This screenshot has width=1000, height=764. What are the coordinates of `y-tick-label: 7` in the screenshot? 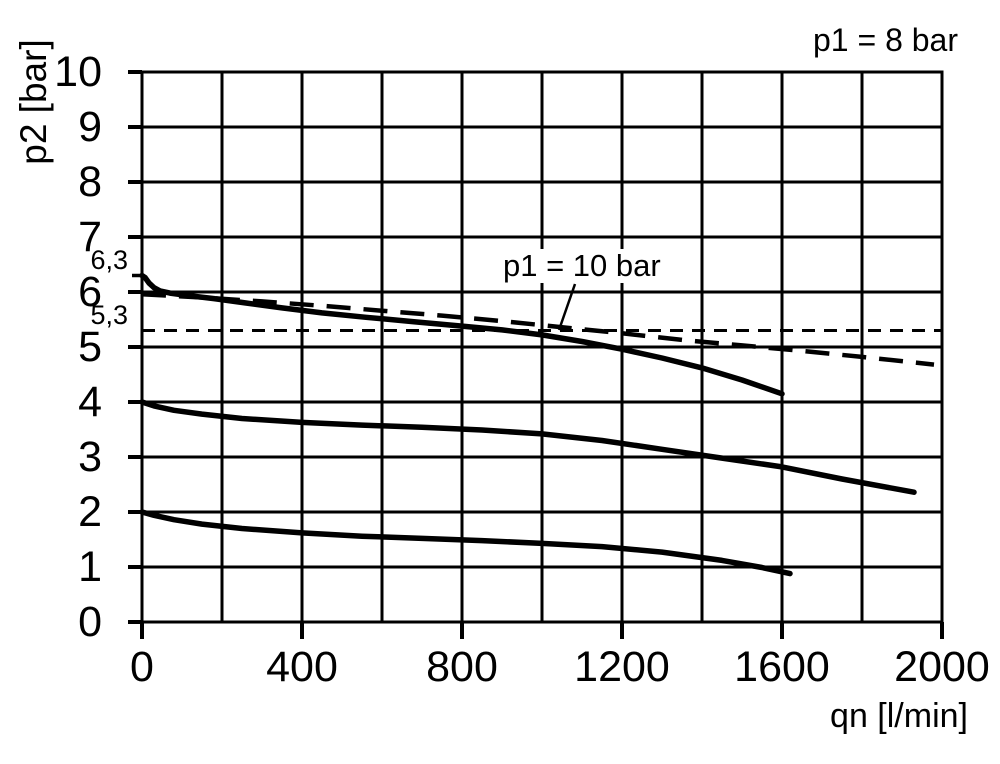 It's located at (90, 237).